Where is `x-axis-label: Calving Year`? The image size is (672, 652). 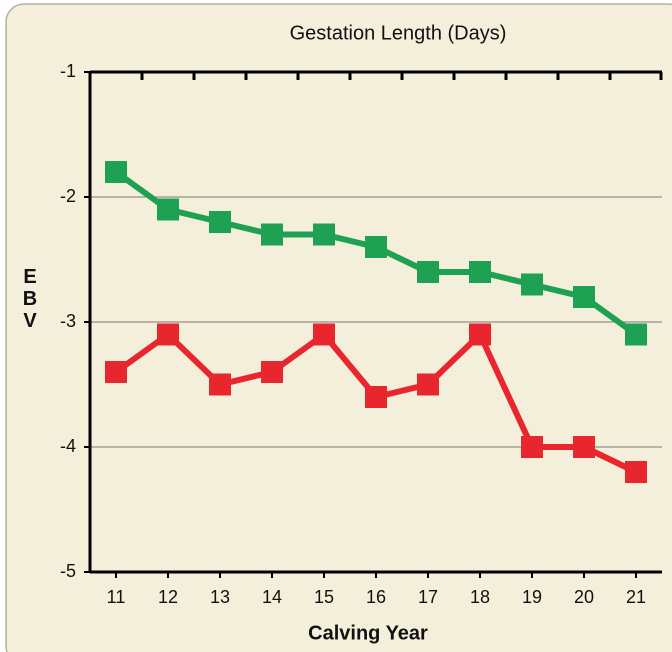 x-axis-label: Calving Year is located at coordinates (368, 633).